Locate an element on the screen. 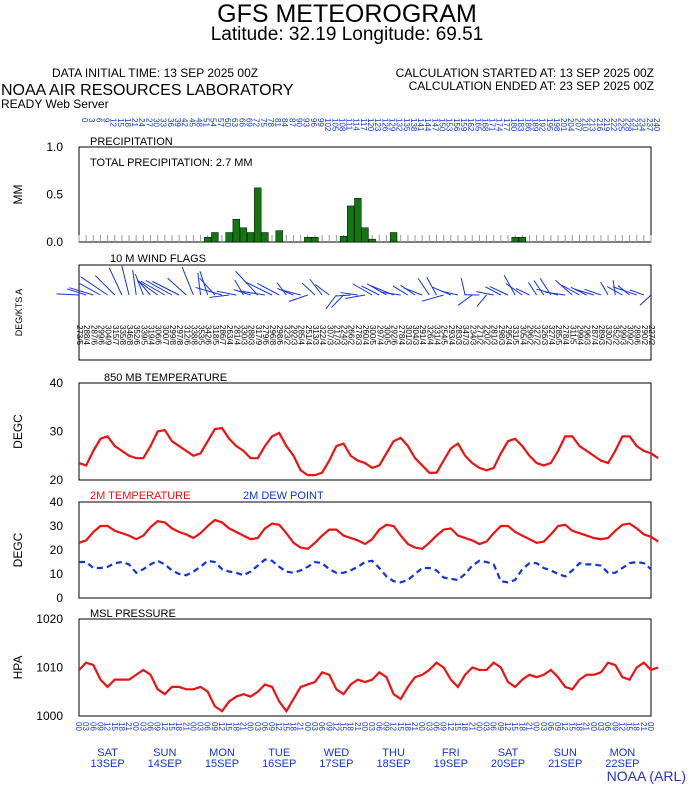 This screenshot has width=694, height=788. day-date: 21SEP is located at coordinates (565, 764).